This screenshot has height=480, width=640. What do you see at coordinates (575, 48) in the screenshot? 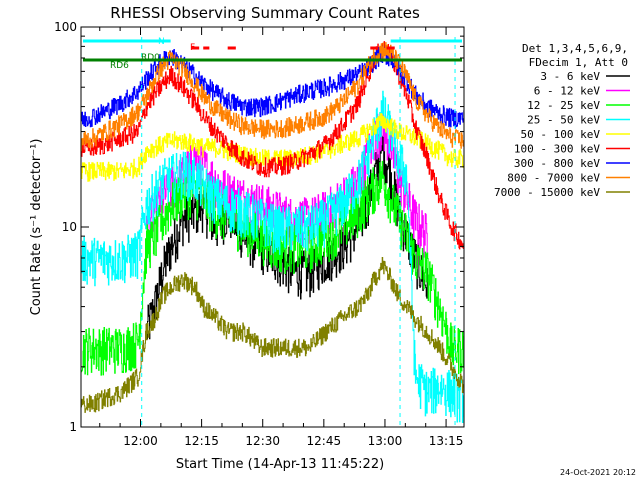
I see `legend-header: Det 1,3,4,5,6,9,` at bounding box center [575, 48].